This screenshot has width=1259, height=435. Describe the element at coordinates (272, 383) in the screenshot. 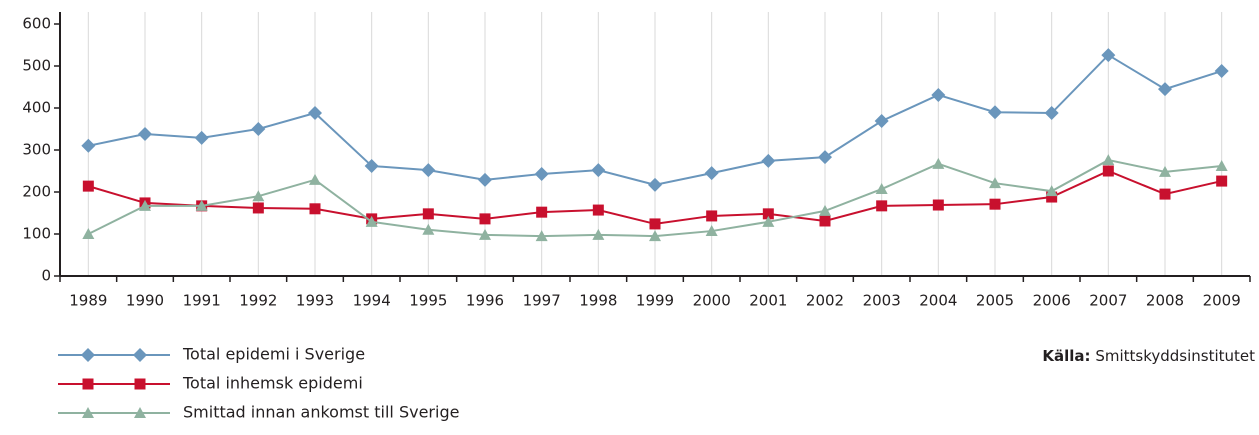

I see `legend-label: Total inhemsk epidemi` at that location.